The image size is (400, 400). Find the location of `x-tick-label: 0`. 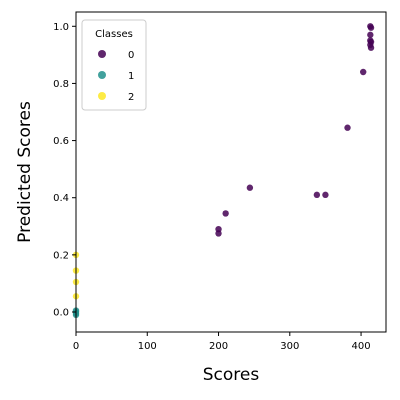

x-tick-label: 0 is located at coordinates (76, 346).